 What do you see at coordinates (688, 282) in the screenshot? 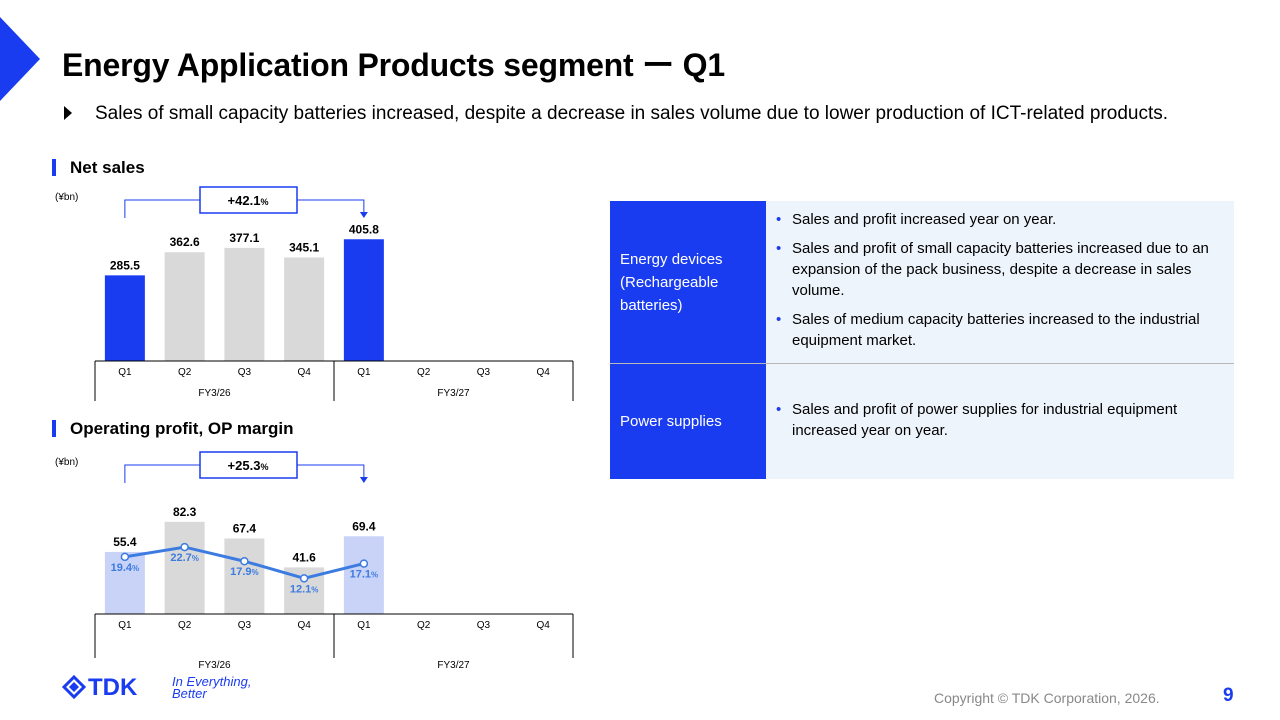
I see `row-label: Energy devices (Rechargeable batteries)` at bounding box center [688, 282].